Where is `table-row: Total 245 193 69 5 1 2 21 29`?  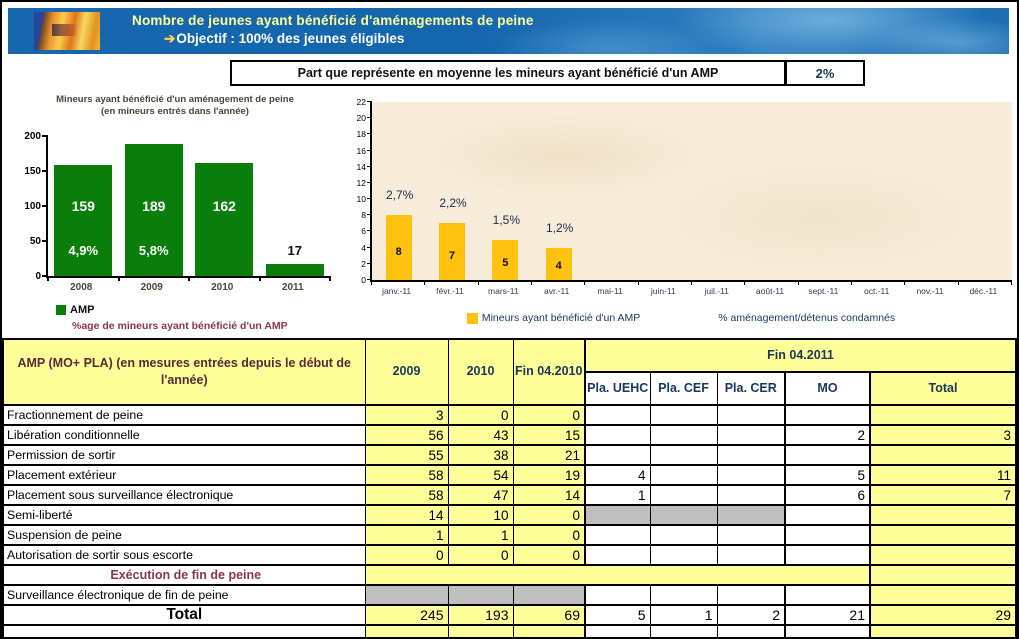
table-row: Total 245 193 69 5 1 2 21 29 is located at coordinates (509, 615).